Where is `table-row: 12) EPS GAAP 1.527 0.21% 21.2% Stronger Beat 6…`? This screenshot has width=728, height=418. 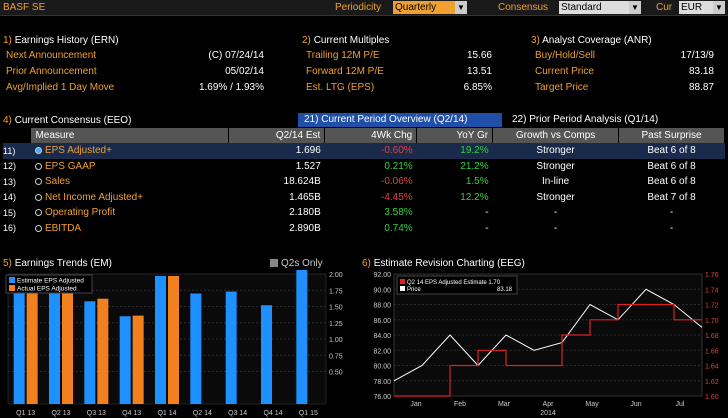 table-row: 12) EPS GAAP 1.527 0.21% 21.2% Stronger Beat 6… is located at coordinates (364, 167).